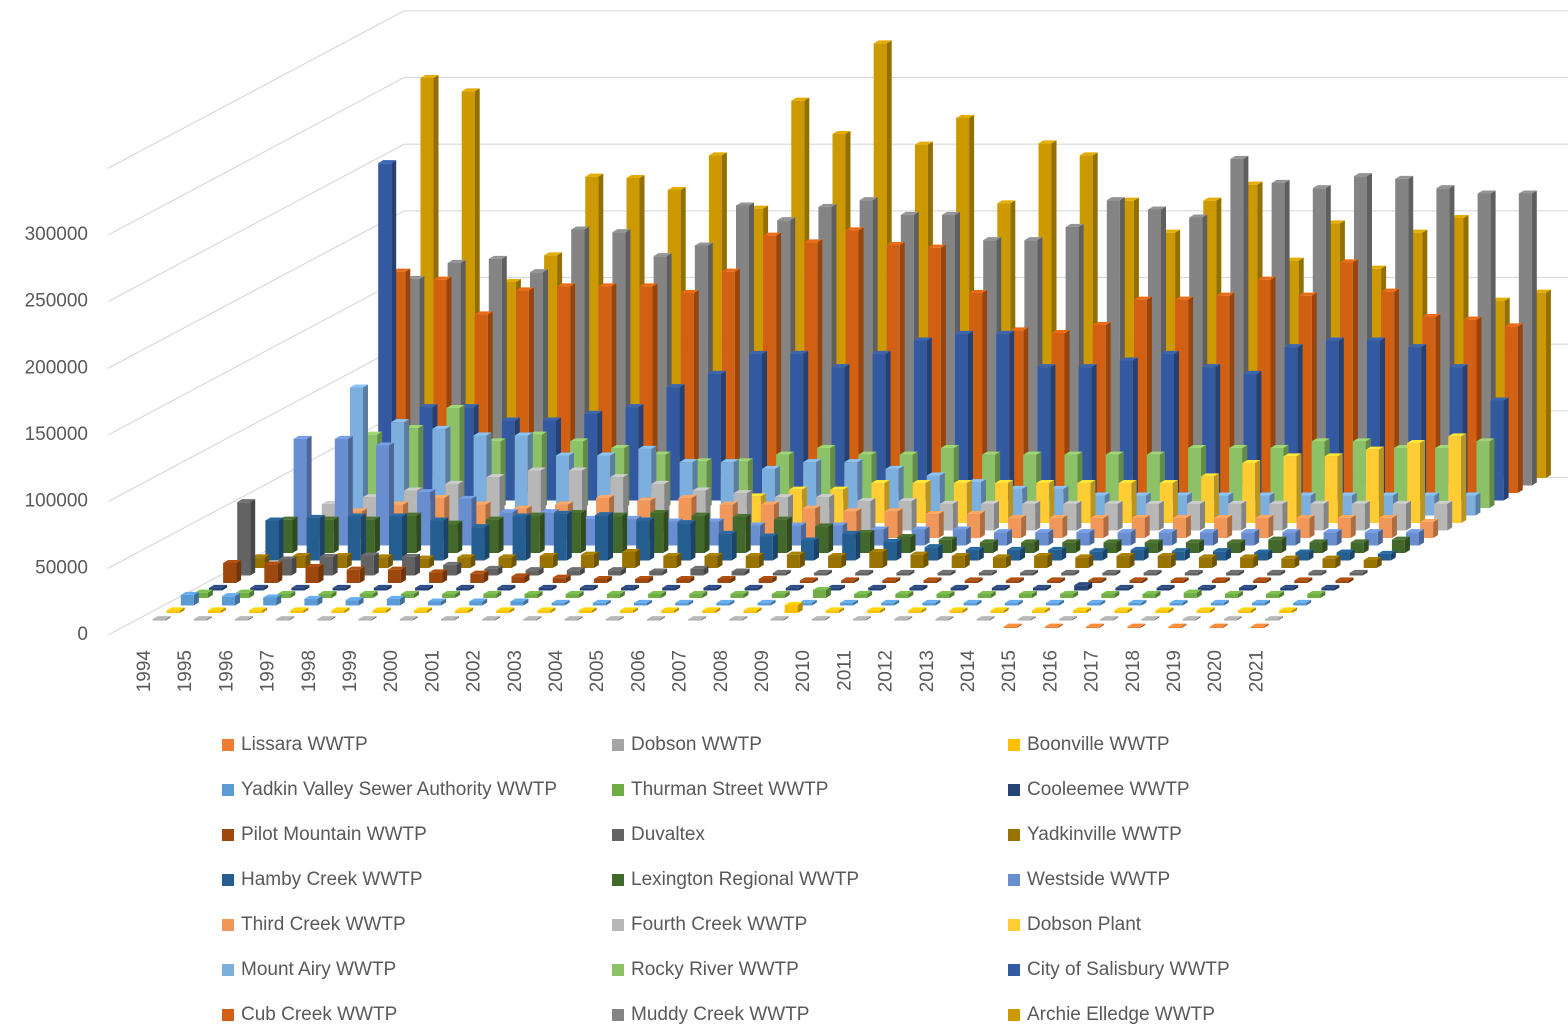 This screenshot has height=1029, width=1568. Describe the element at coordinates (1099, 789) in the screenshot. I see `legend-entry: Cooleemee WWTP` at that location.